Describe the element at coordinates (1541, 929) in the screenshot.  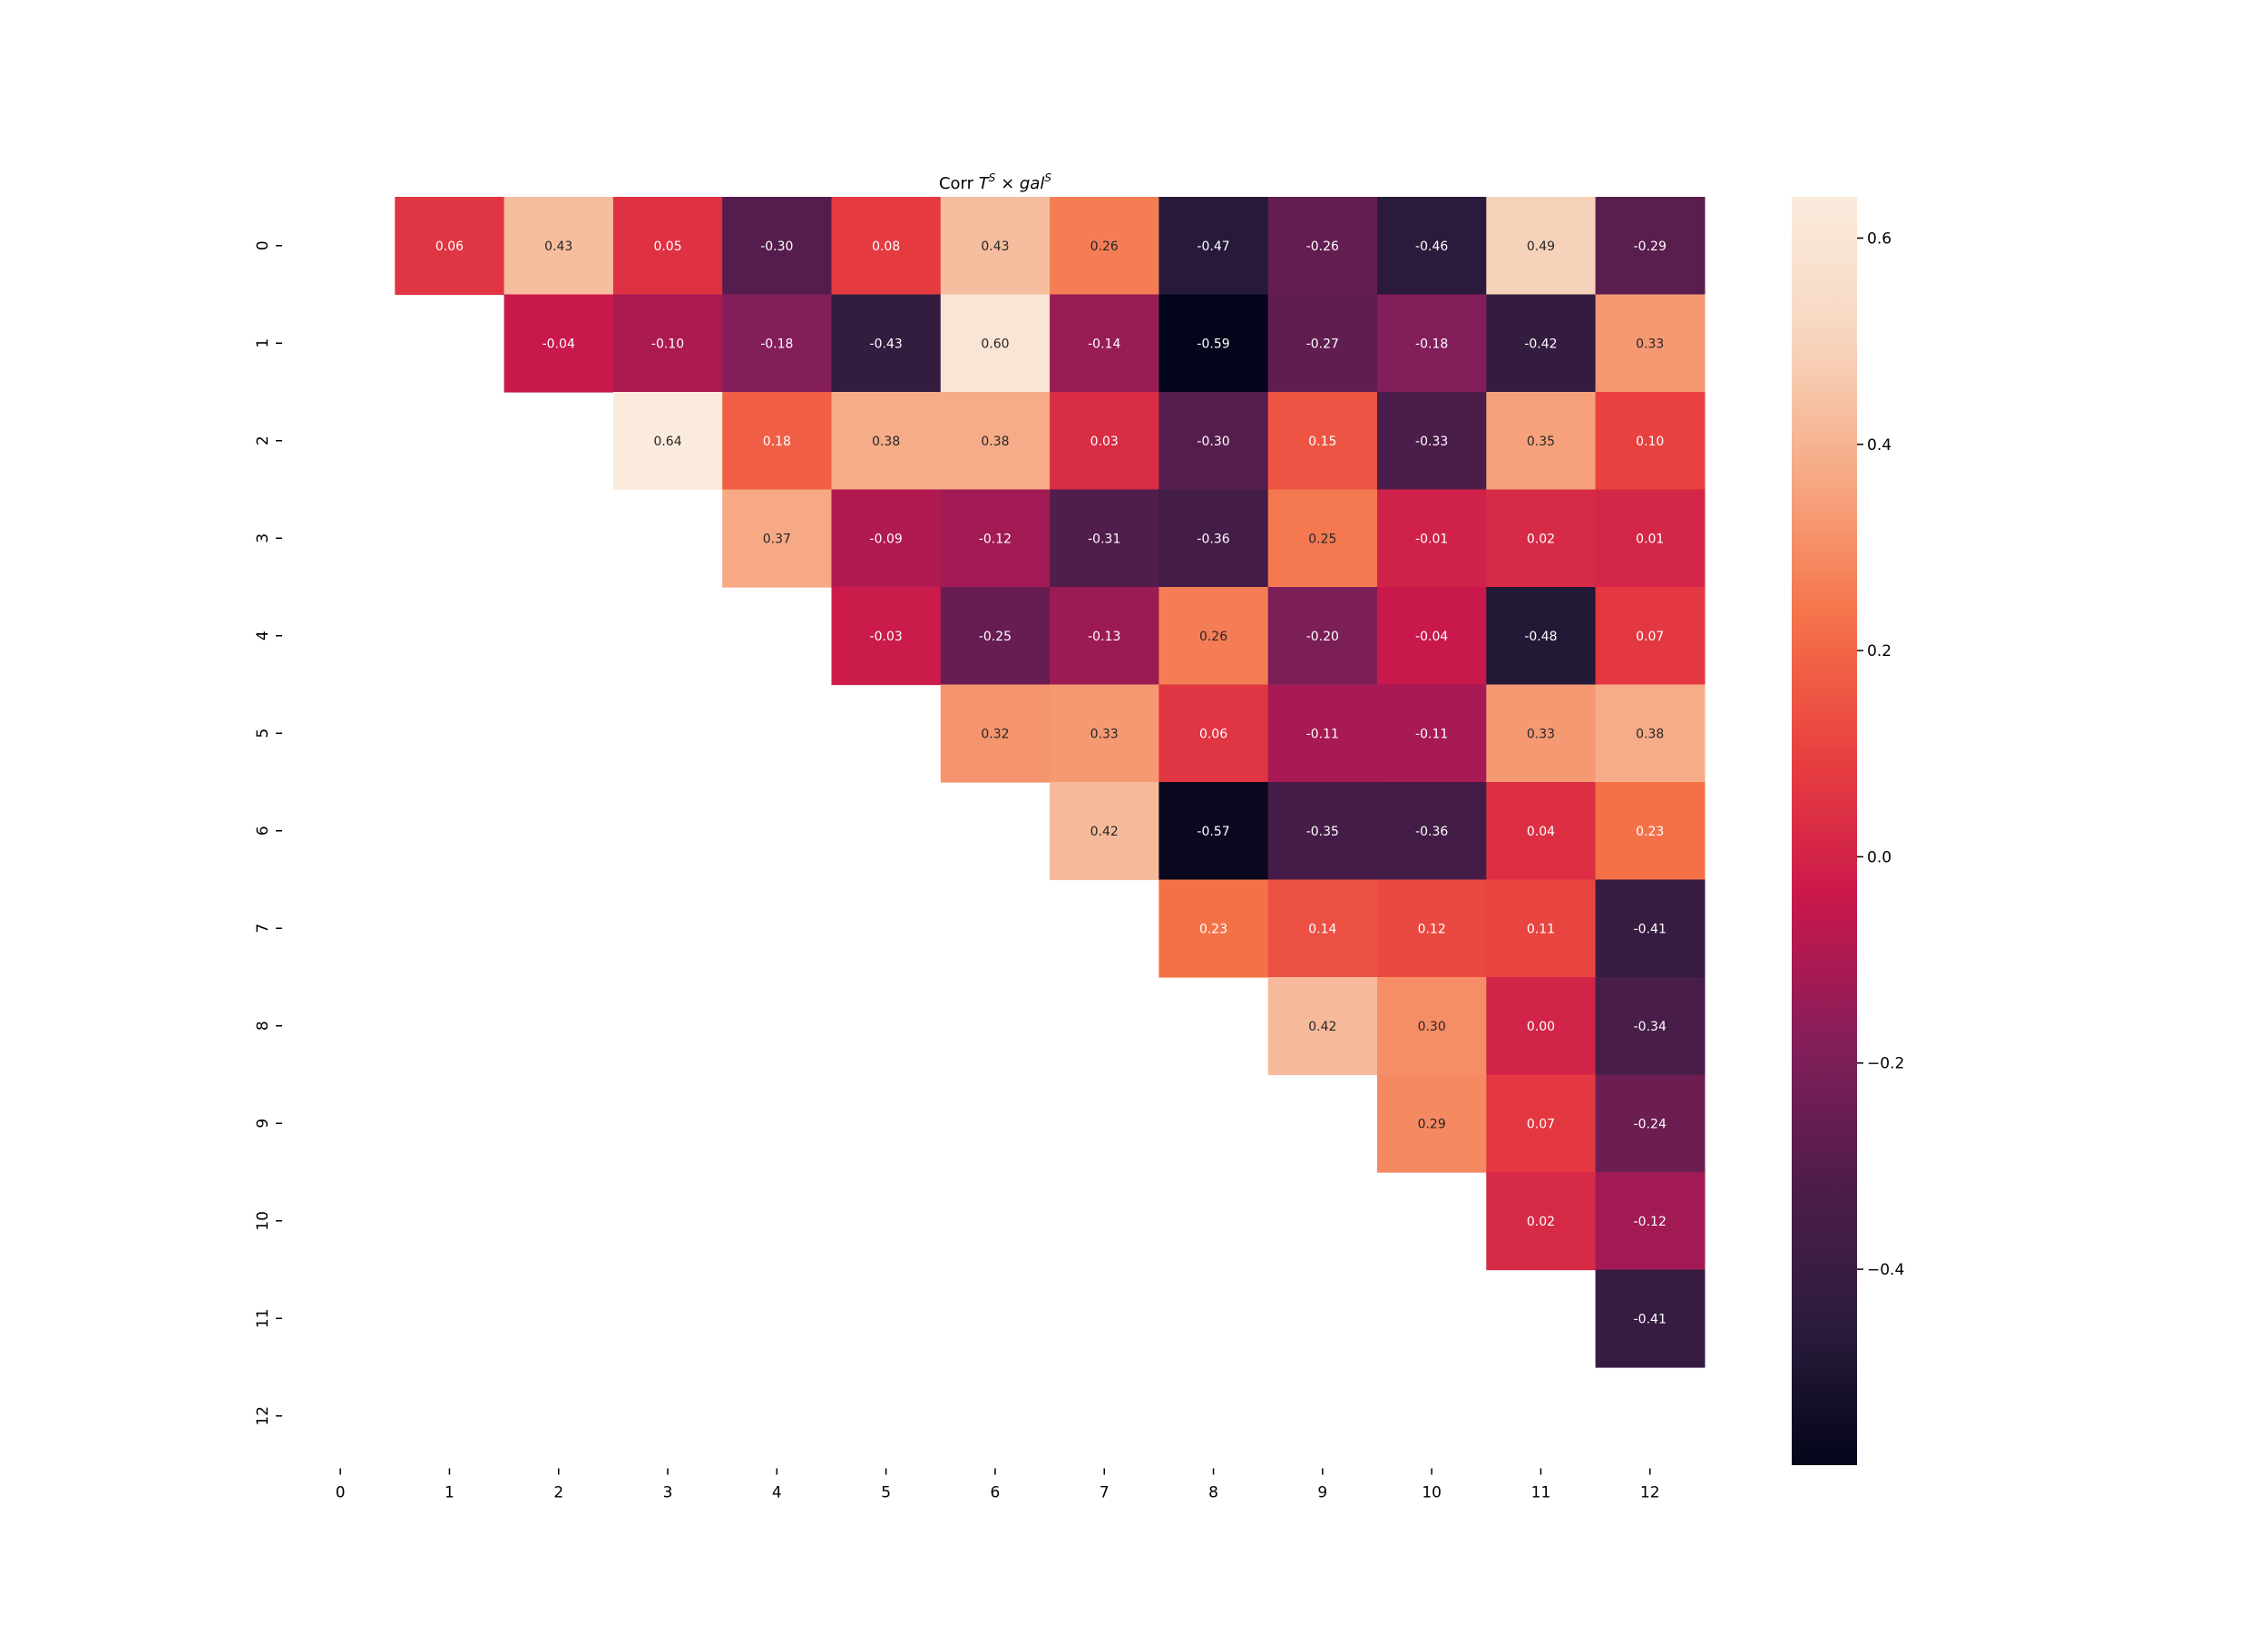
I see `cell-value-label: 0.11` at that location.